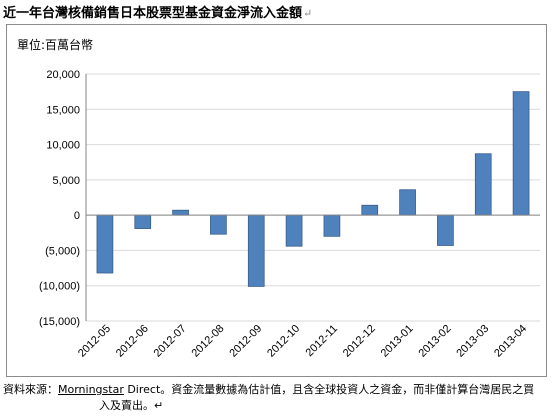  Describe the element at coordinates (359, 341) in the screenshot. I see `x-tick-label: 2012-12` at that location.